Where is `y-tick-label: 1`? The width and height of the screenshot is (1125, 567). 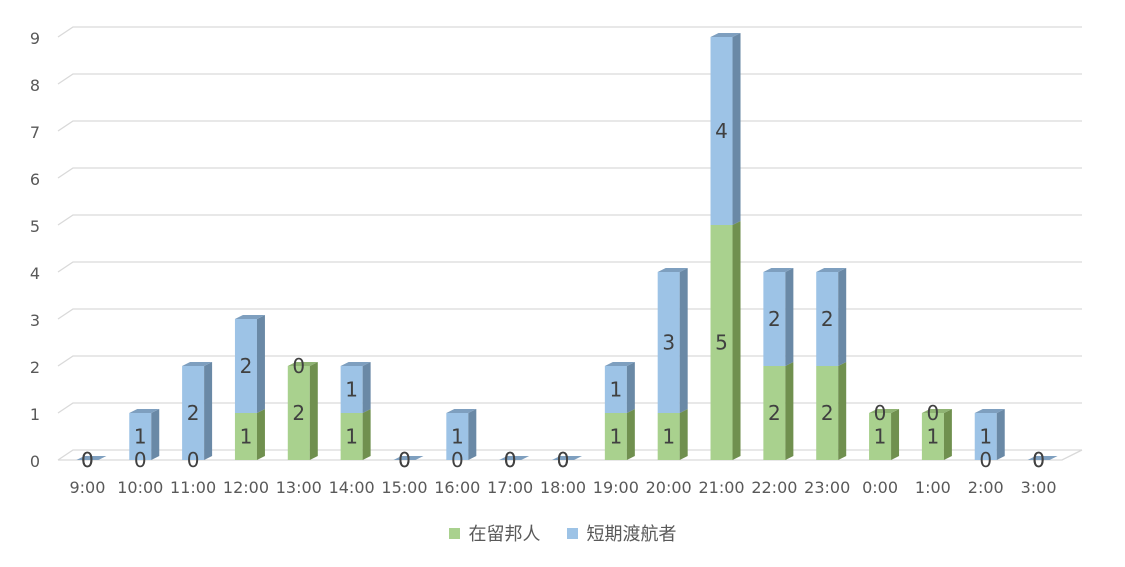 y-tick-label: 1 is located at coordinates (35, 414).